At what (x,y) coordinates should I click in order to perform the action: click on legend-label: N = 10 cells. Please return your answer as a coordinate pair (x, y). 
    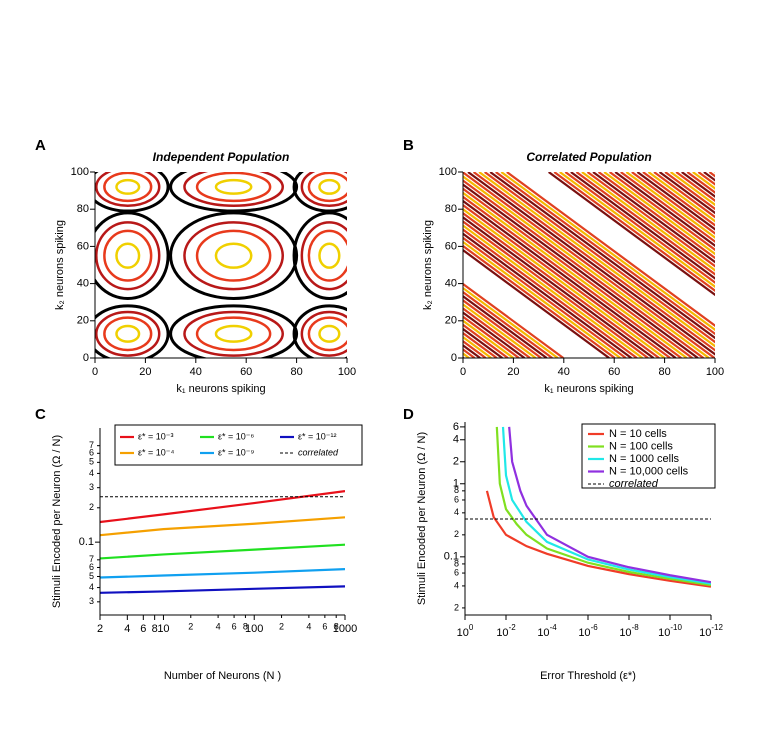
    Looking at the image, I should click on (638, 434).